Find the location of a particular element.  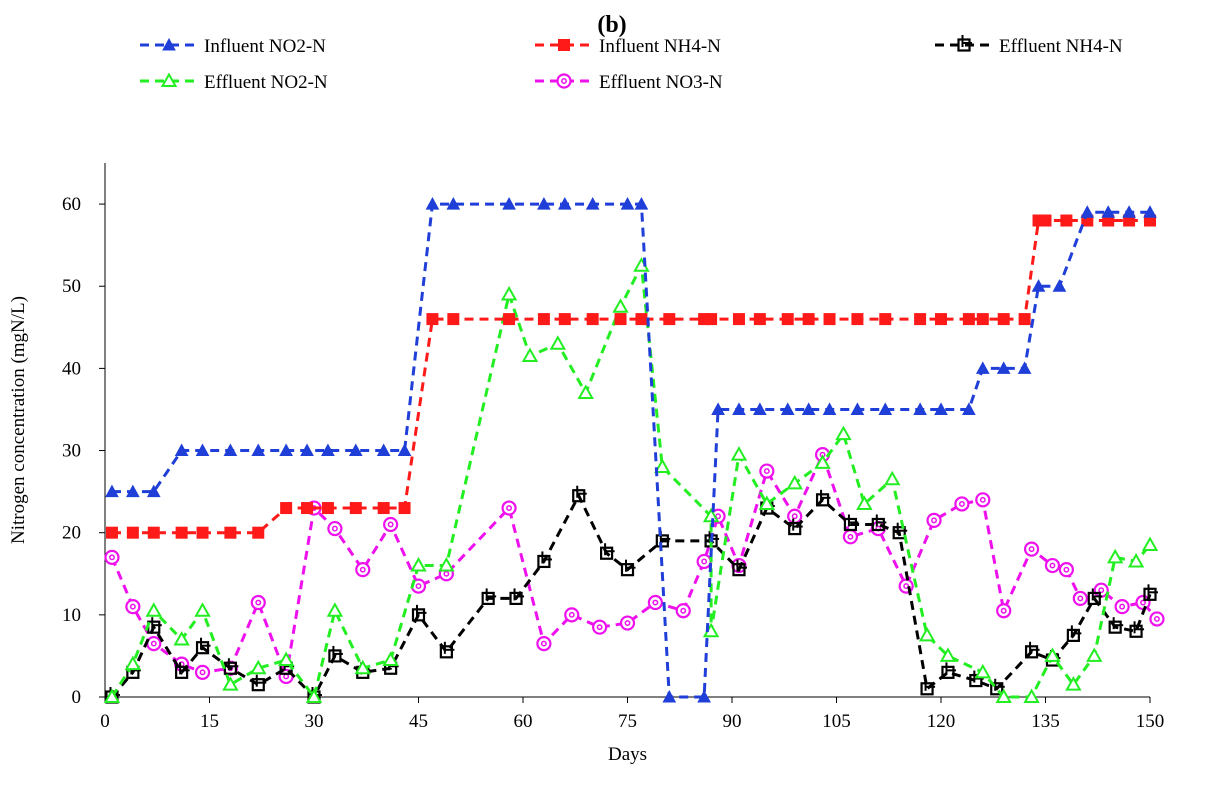

x-tick-label: 135 is located at coordinates (1045, 721).